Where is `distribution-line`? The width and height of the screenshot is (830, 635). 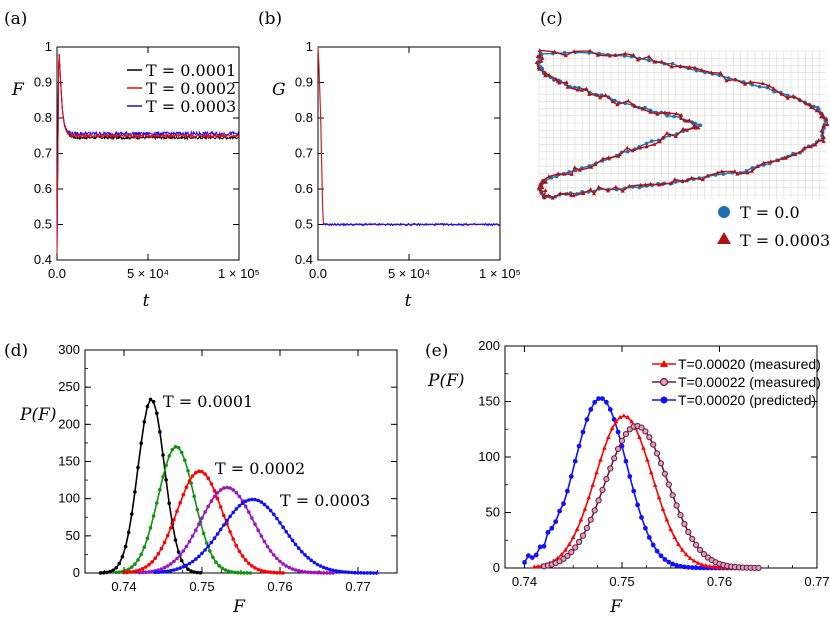
distribution-line is located at coordinates (645, 492).